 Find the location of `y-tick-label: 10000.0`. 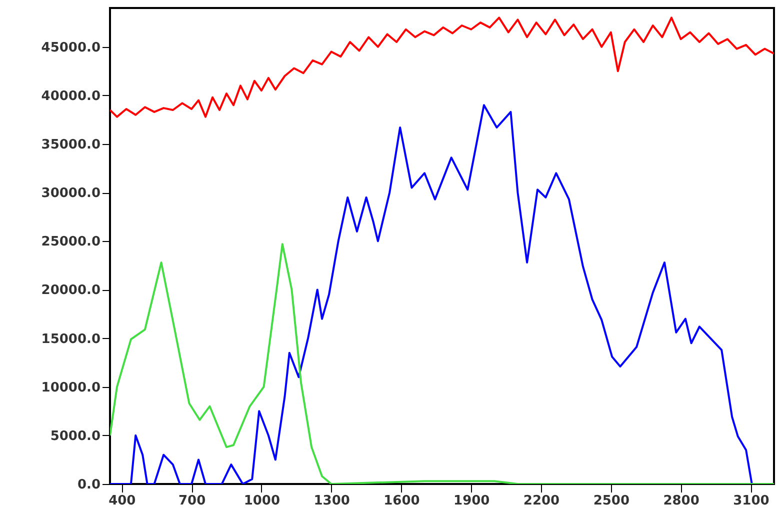

y-tick-label: 10000.0 is located at coordinates (70, 388).